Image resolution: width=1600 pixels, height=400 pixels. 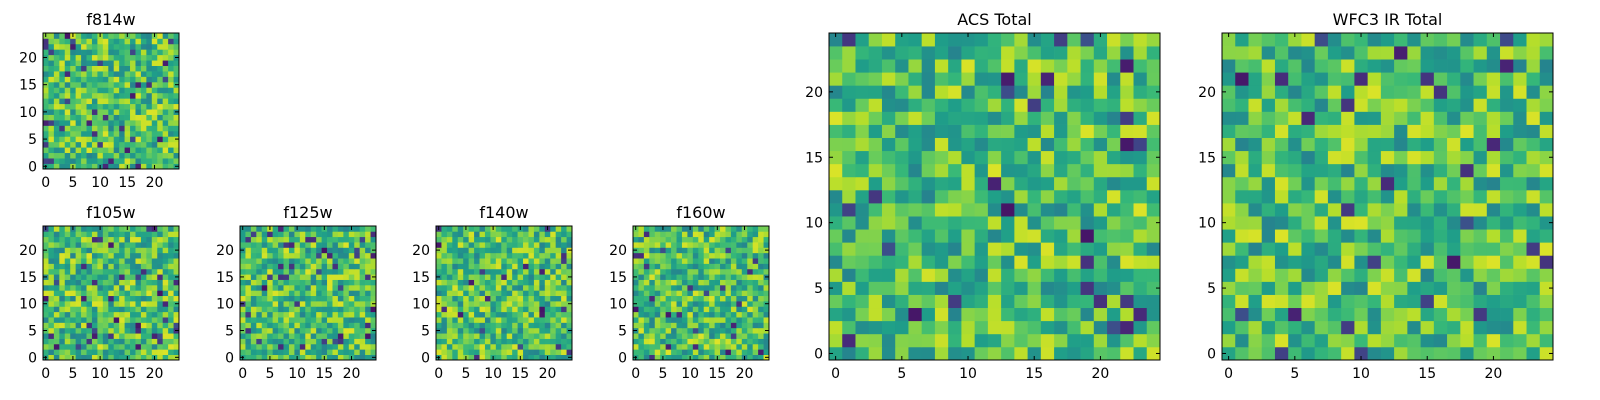 What do you see at coordinates (438, 374) in the screenshot?
I see `x-tick-label: 0` at bounding box center [438, 374].